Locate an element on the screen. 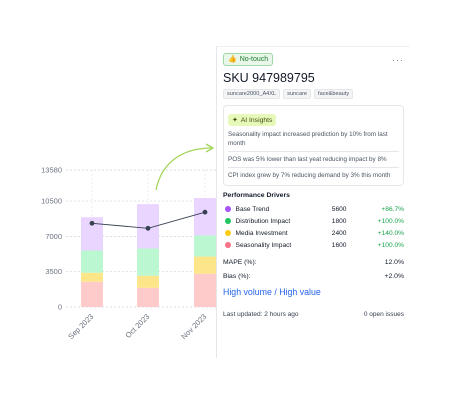 The height and width of the screenshot is (407, 449). driver-name: Distribution Impact is located at coordinates (263, 221).